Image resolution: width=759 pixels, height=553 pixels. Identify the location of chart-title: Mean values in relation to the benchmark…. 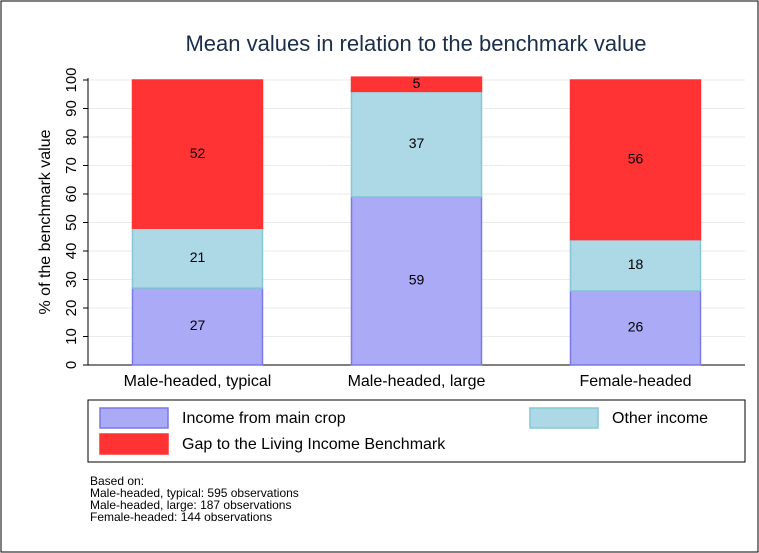
(415, 43).